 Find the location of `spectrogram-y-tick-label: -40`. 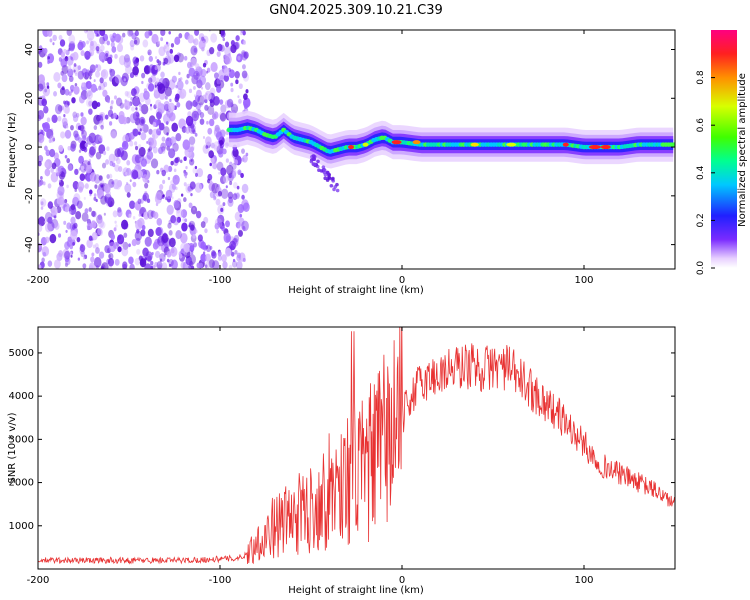

spectrogram-y-tick-label: -40 is located at coordinates (29, 244).